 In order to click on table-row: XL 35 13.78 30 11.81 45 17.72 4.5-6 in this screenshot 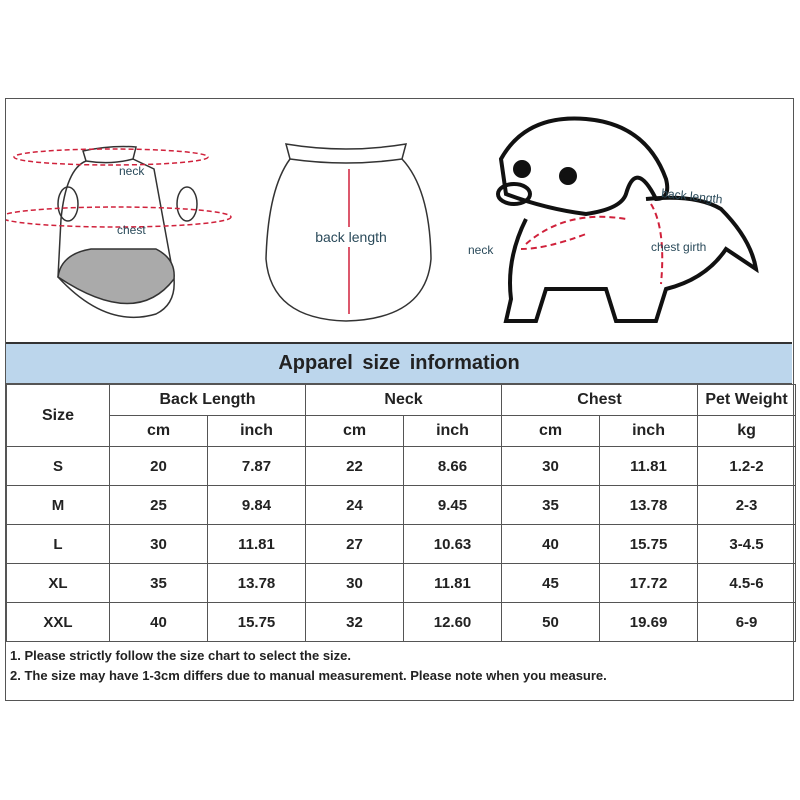, I will do `click(401, 583)`.